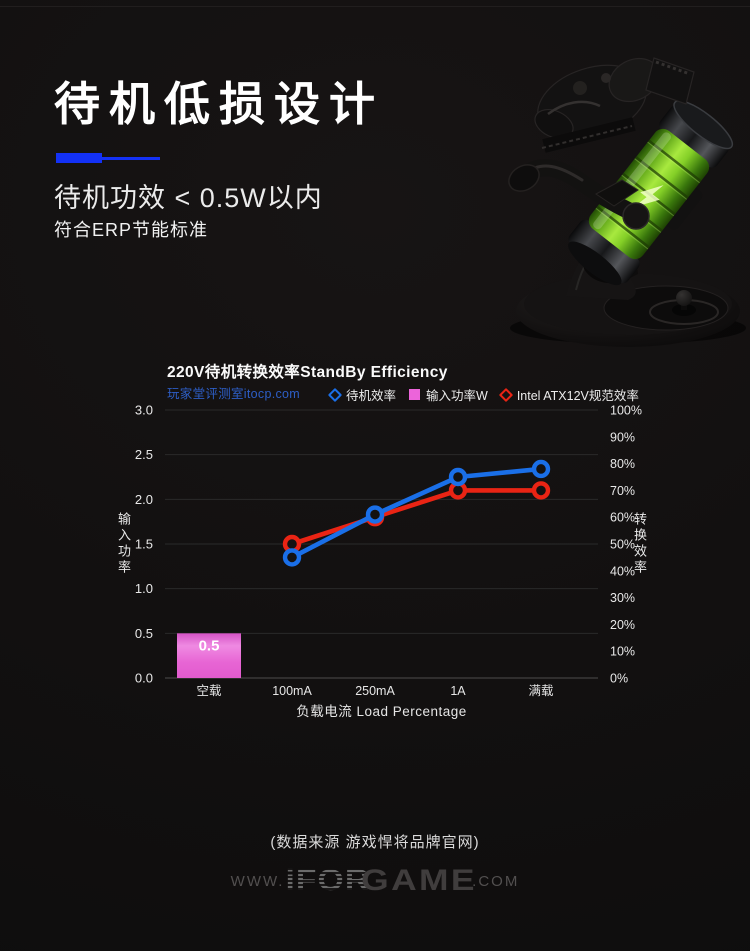  I want to click on svg-text: 90%, so click(622, 437).